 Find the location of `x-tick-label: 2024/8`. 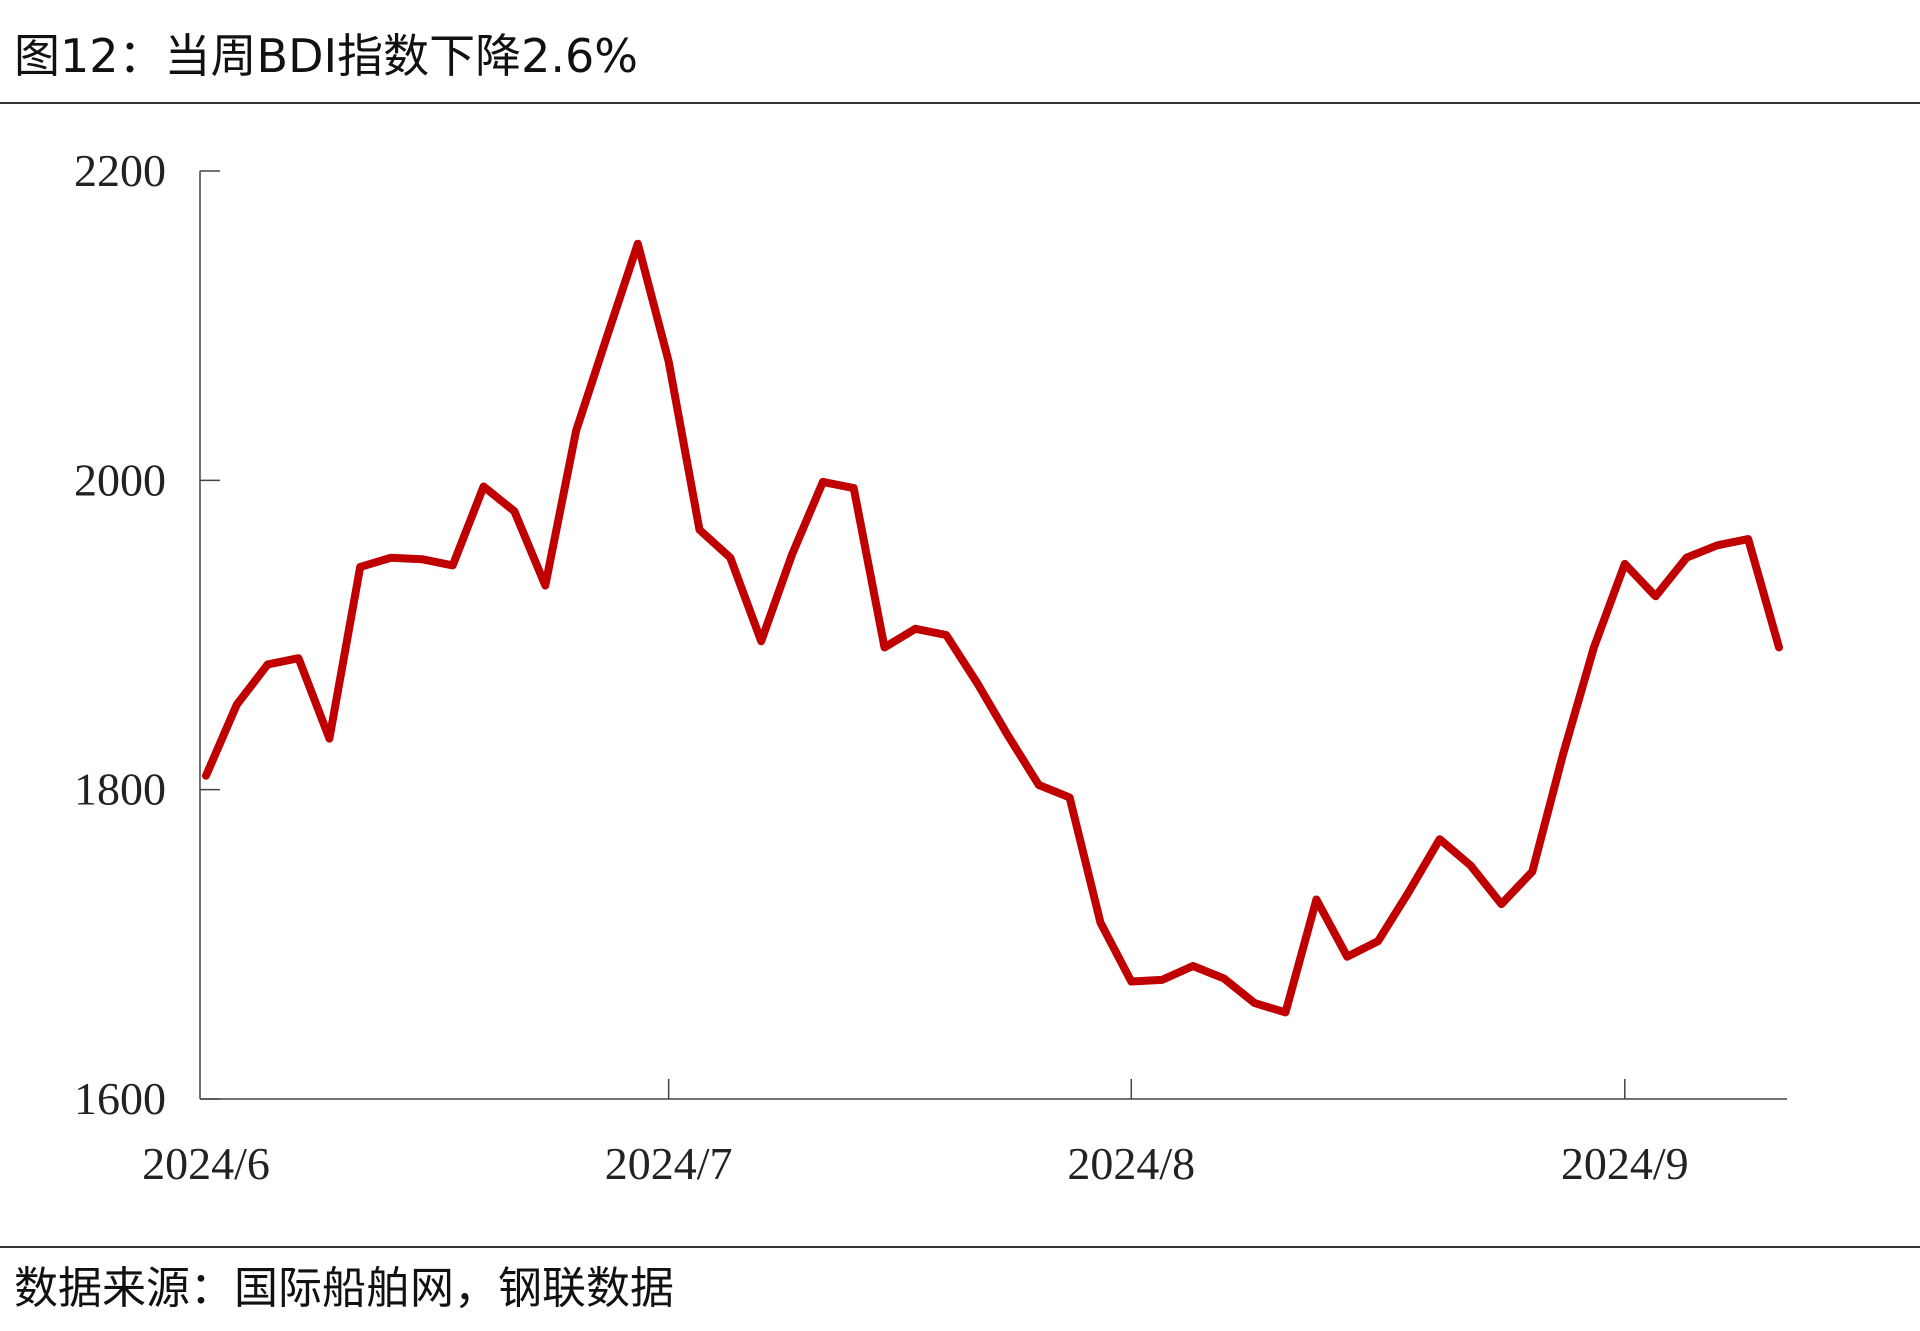

x-tick-label: 2024/8 is located at coordinates (1131, 1163).